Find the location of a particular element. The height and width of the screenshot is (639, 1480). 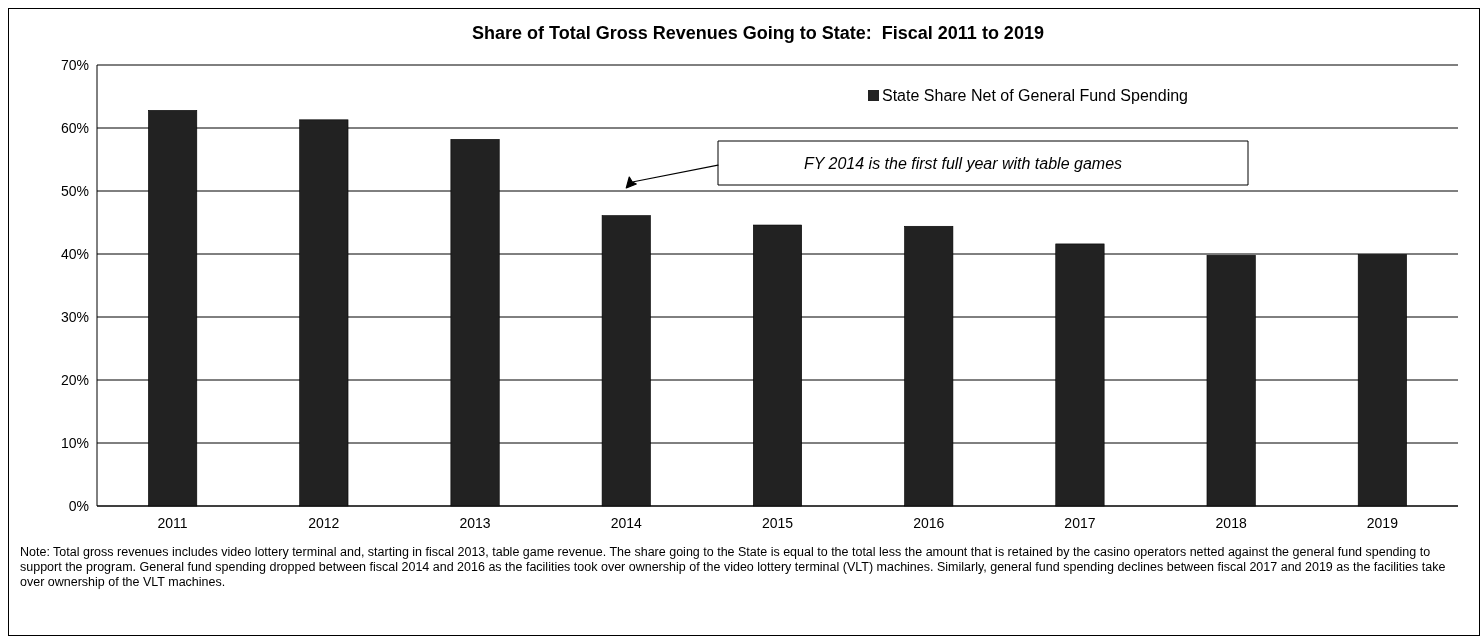

x-tick-label: 2016 is located at coordinates (929, 523).